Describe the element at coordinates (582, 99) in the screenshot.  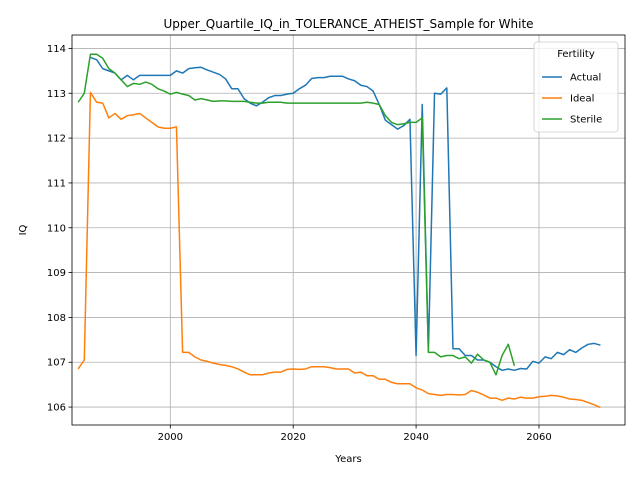
I see `legend-label-ideal: Ideal` at that location.